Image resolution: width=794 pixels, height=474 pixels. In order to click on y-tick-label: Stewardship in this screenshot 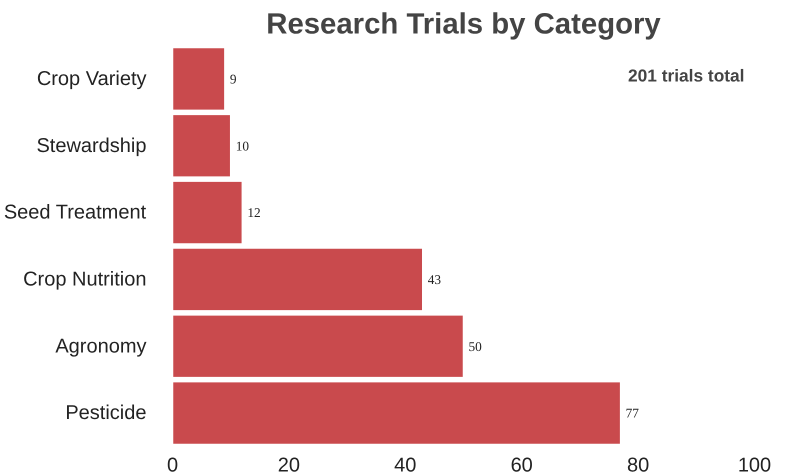, I will do `click(91, 145)`.